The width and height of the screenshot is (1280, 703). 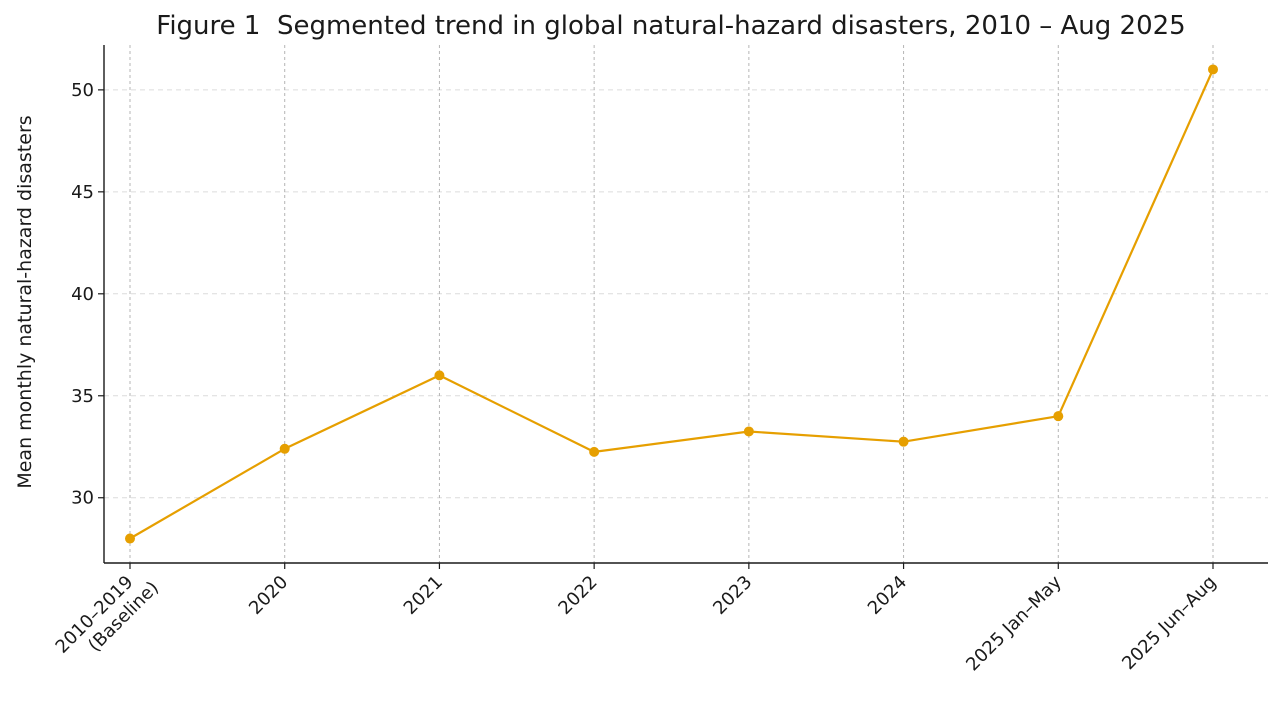 What do you see at coordinates (423, 595) in the screenshot?
I see `x-tick-label: 2021` at bounding box center [423, 595].